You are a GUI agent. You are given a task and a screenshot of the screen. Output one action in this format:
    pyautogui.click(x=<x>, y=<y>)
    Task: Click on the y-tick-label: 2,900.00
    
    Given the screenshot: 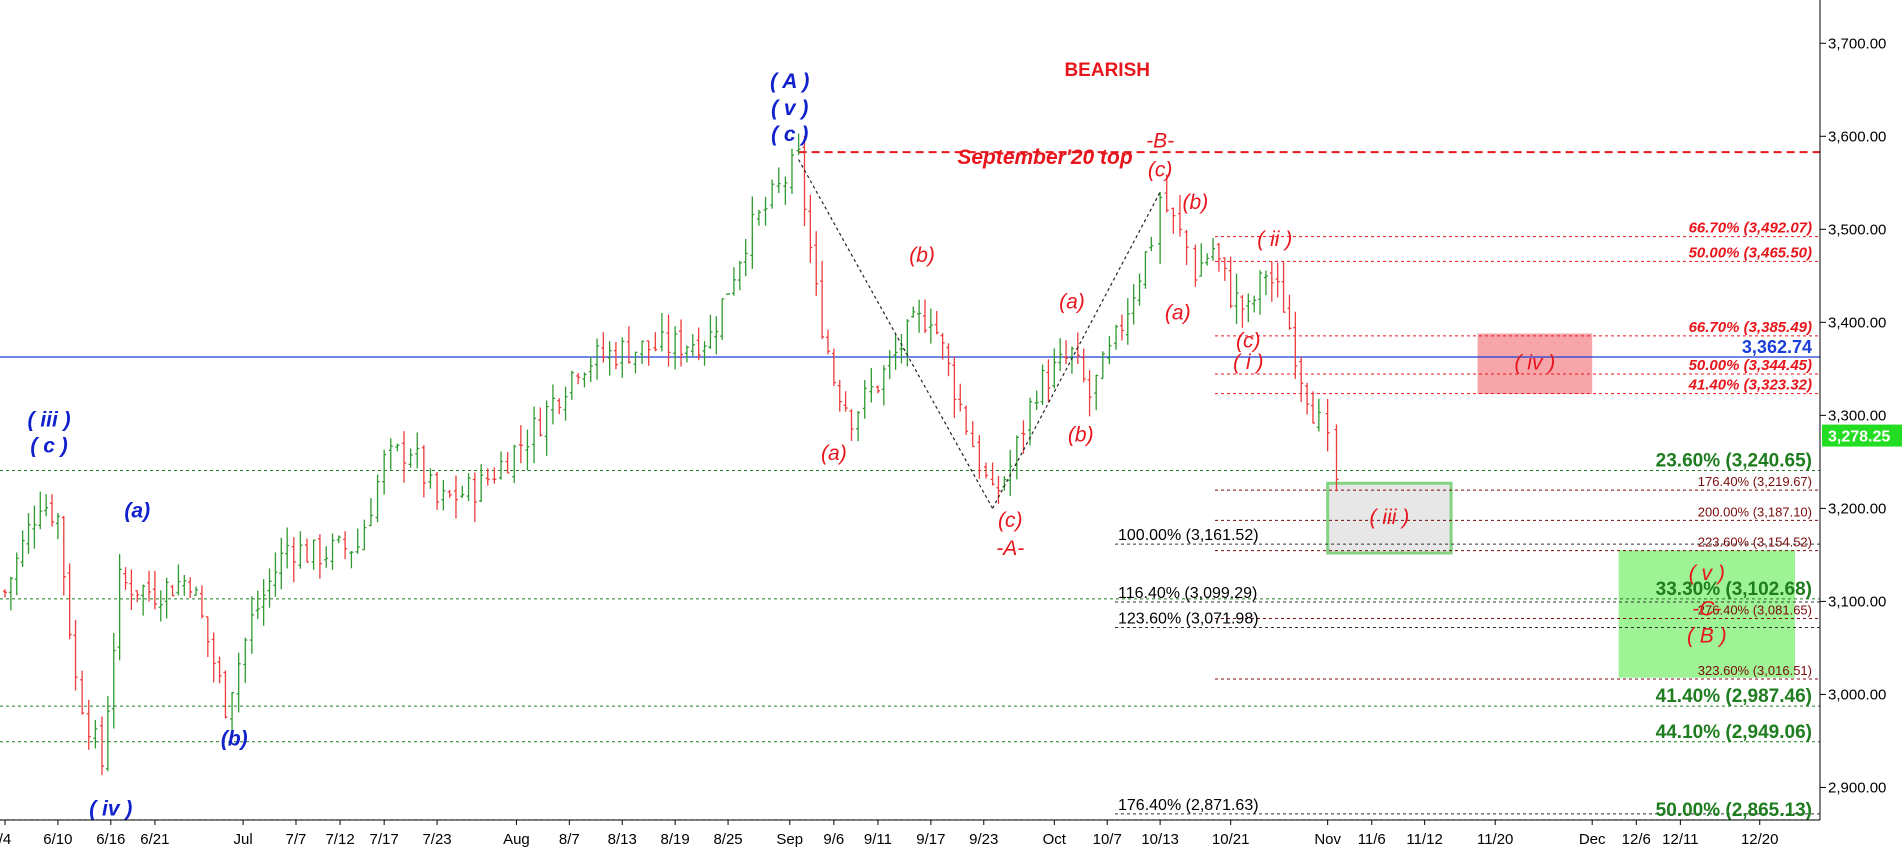 What is the action you would take?
    pyautogui.click(x=1857, y=787)
    